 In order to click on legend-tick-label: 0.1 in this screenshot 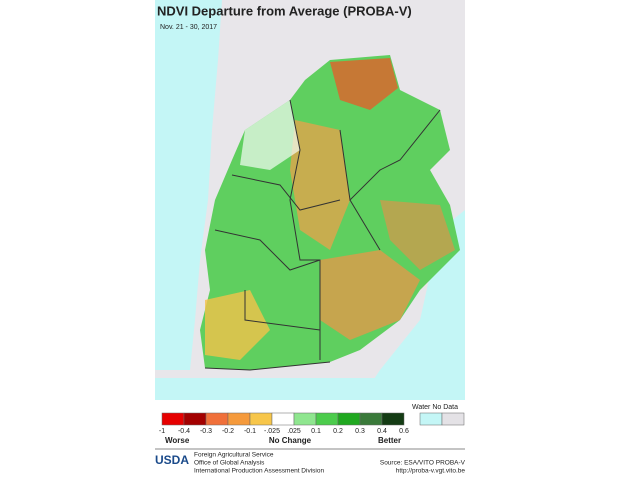, I will do `click(316, 431)`.